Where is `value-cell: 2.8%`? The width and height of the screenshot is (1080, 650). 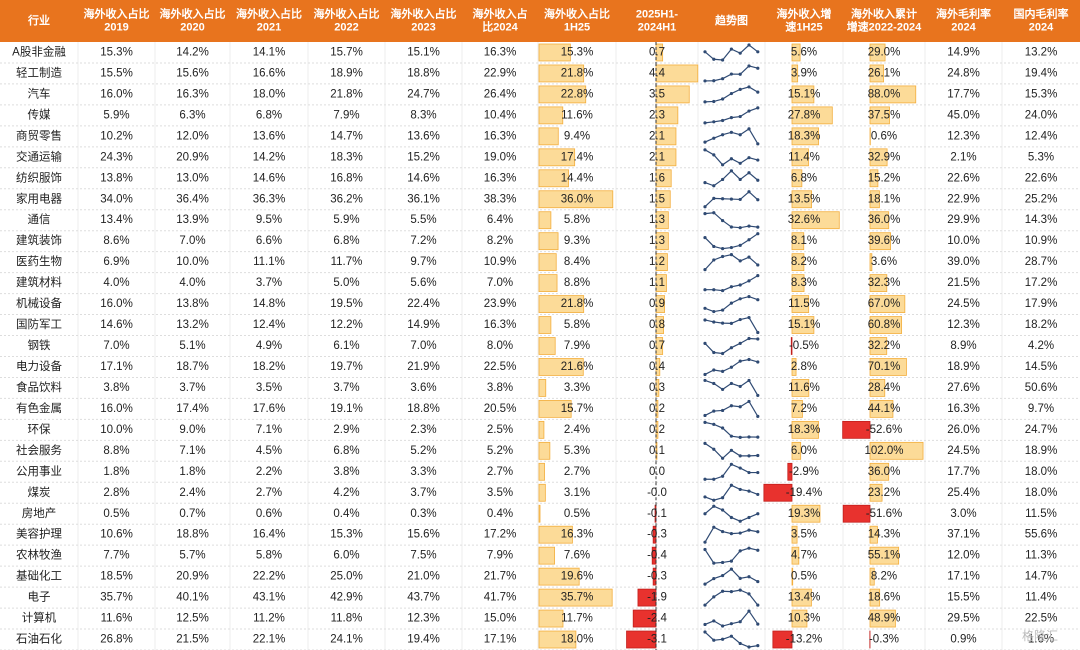 value-cell: 2.8% is located at coordinates (804, 367).